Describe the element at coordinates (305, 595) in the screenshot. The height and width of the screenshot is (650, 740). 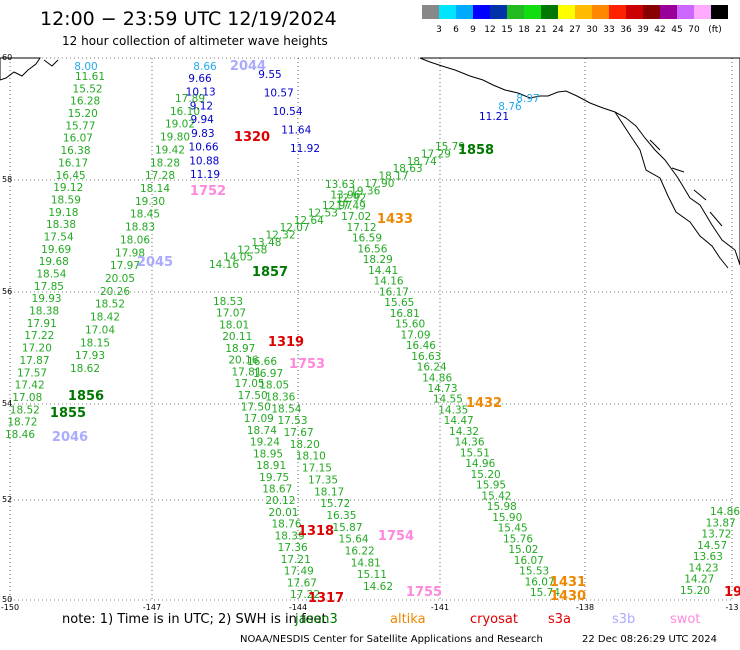
I see `wave-height-value: 17.22` at that location.